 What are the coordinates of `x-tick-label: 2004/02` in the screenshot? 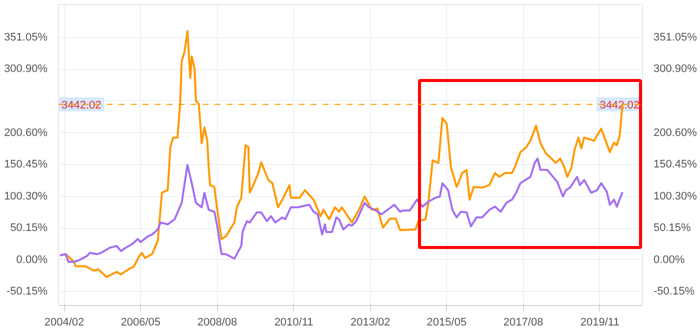 It's located at (64, 322).